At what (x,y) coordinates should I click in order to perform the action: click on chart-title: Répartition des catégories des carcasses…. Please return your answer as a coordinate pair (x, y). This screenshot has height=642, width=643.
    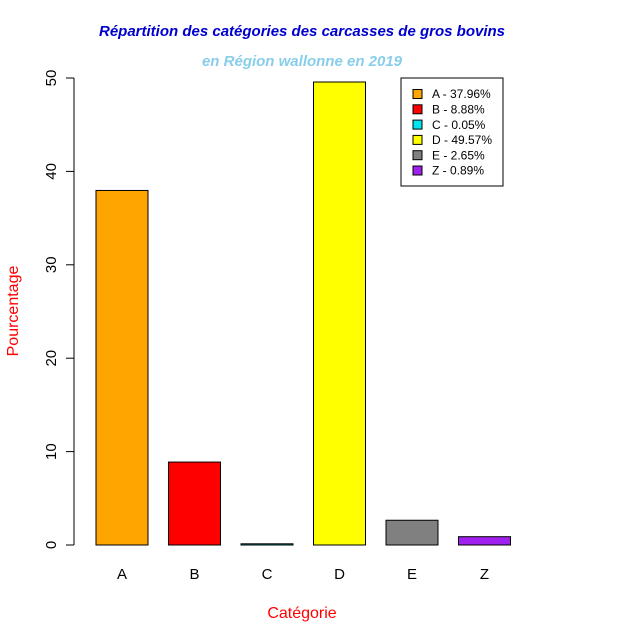
    Looking at the image, I should click on (302, 31).